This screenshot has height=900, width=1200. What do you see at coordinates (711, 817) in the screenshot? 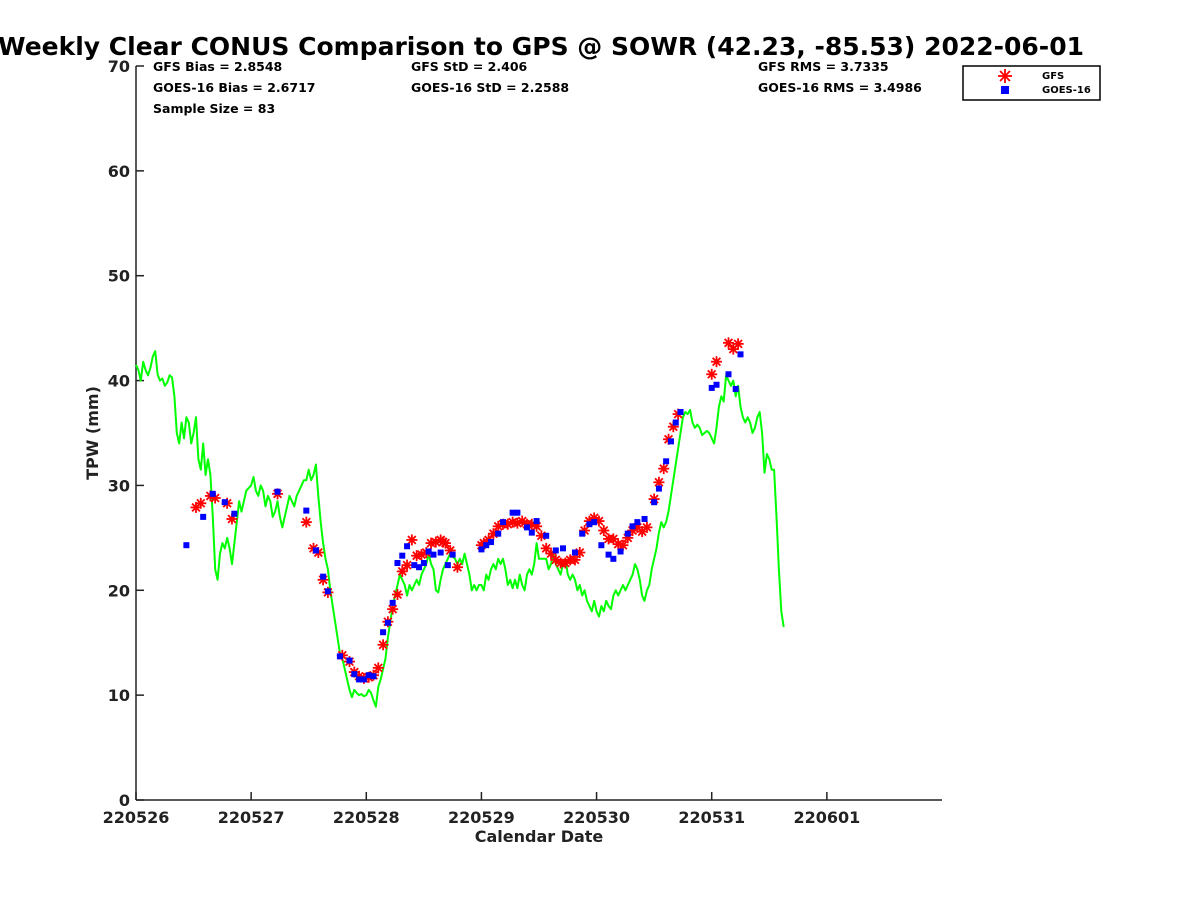
I see `x-tick-label: 220531` at bounding box center [711, 817].